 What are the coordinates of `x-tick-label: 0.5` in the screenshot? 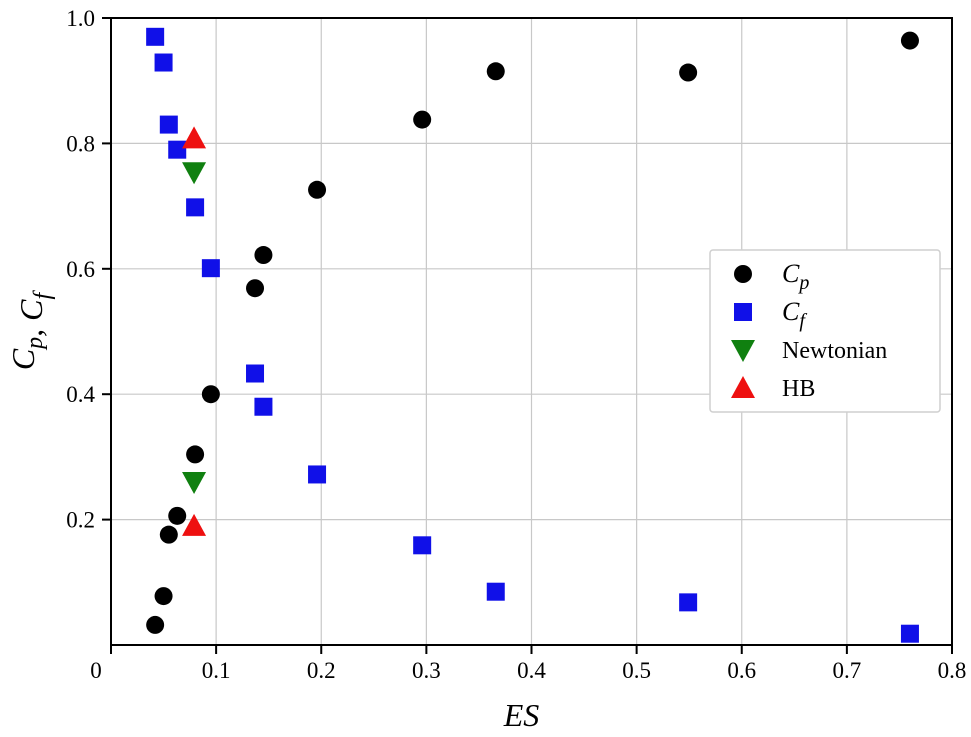 It's located at (636, 670).